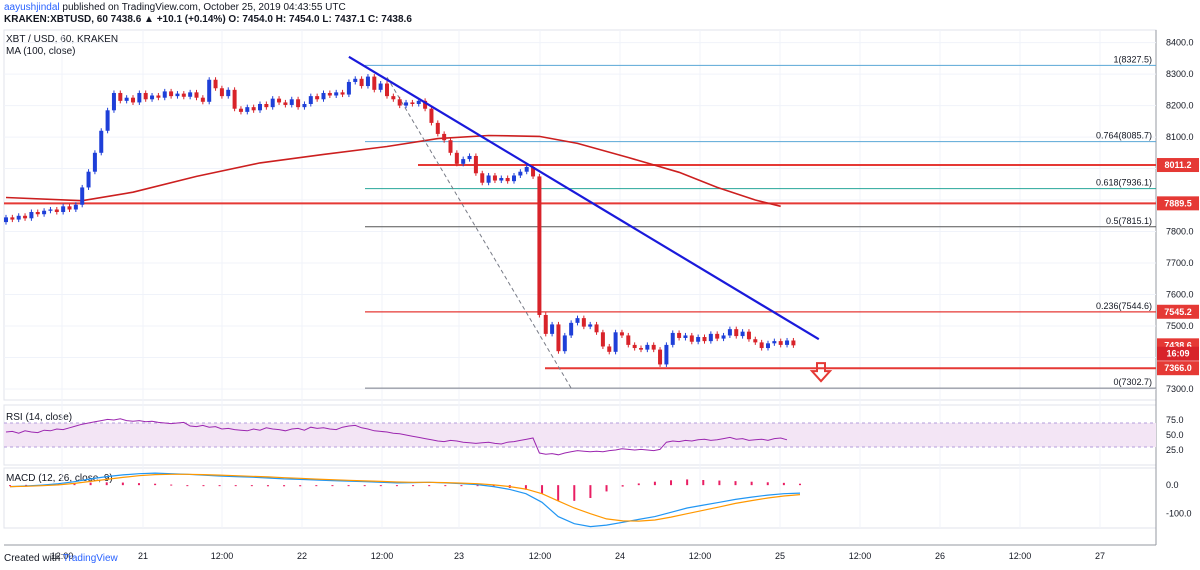 The width and height of the screenshot is (1200, 570). Describe the element at coordinates (1180, 263) in the screenshot. I see `price-tick-label: 7700.0` at that location.